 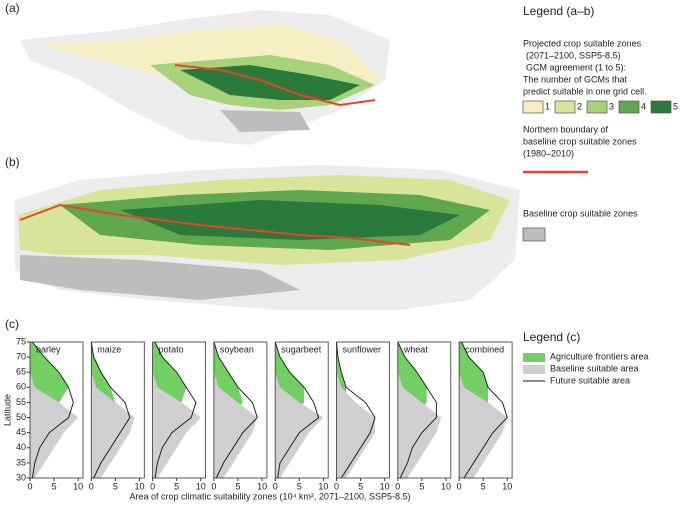 I want to click on legend-text: GCM agreement (1 to 5):, so click(x=576, y=67).